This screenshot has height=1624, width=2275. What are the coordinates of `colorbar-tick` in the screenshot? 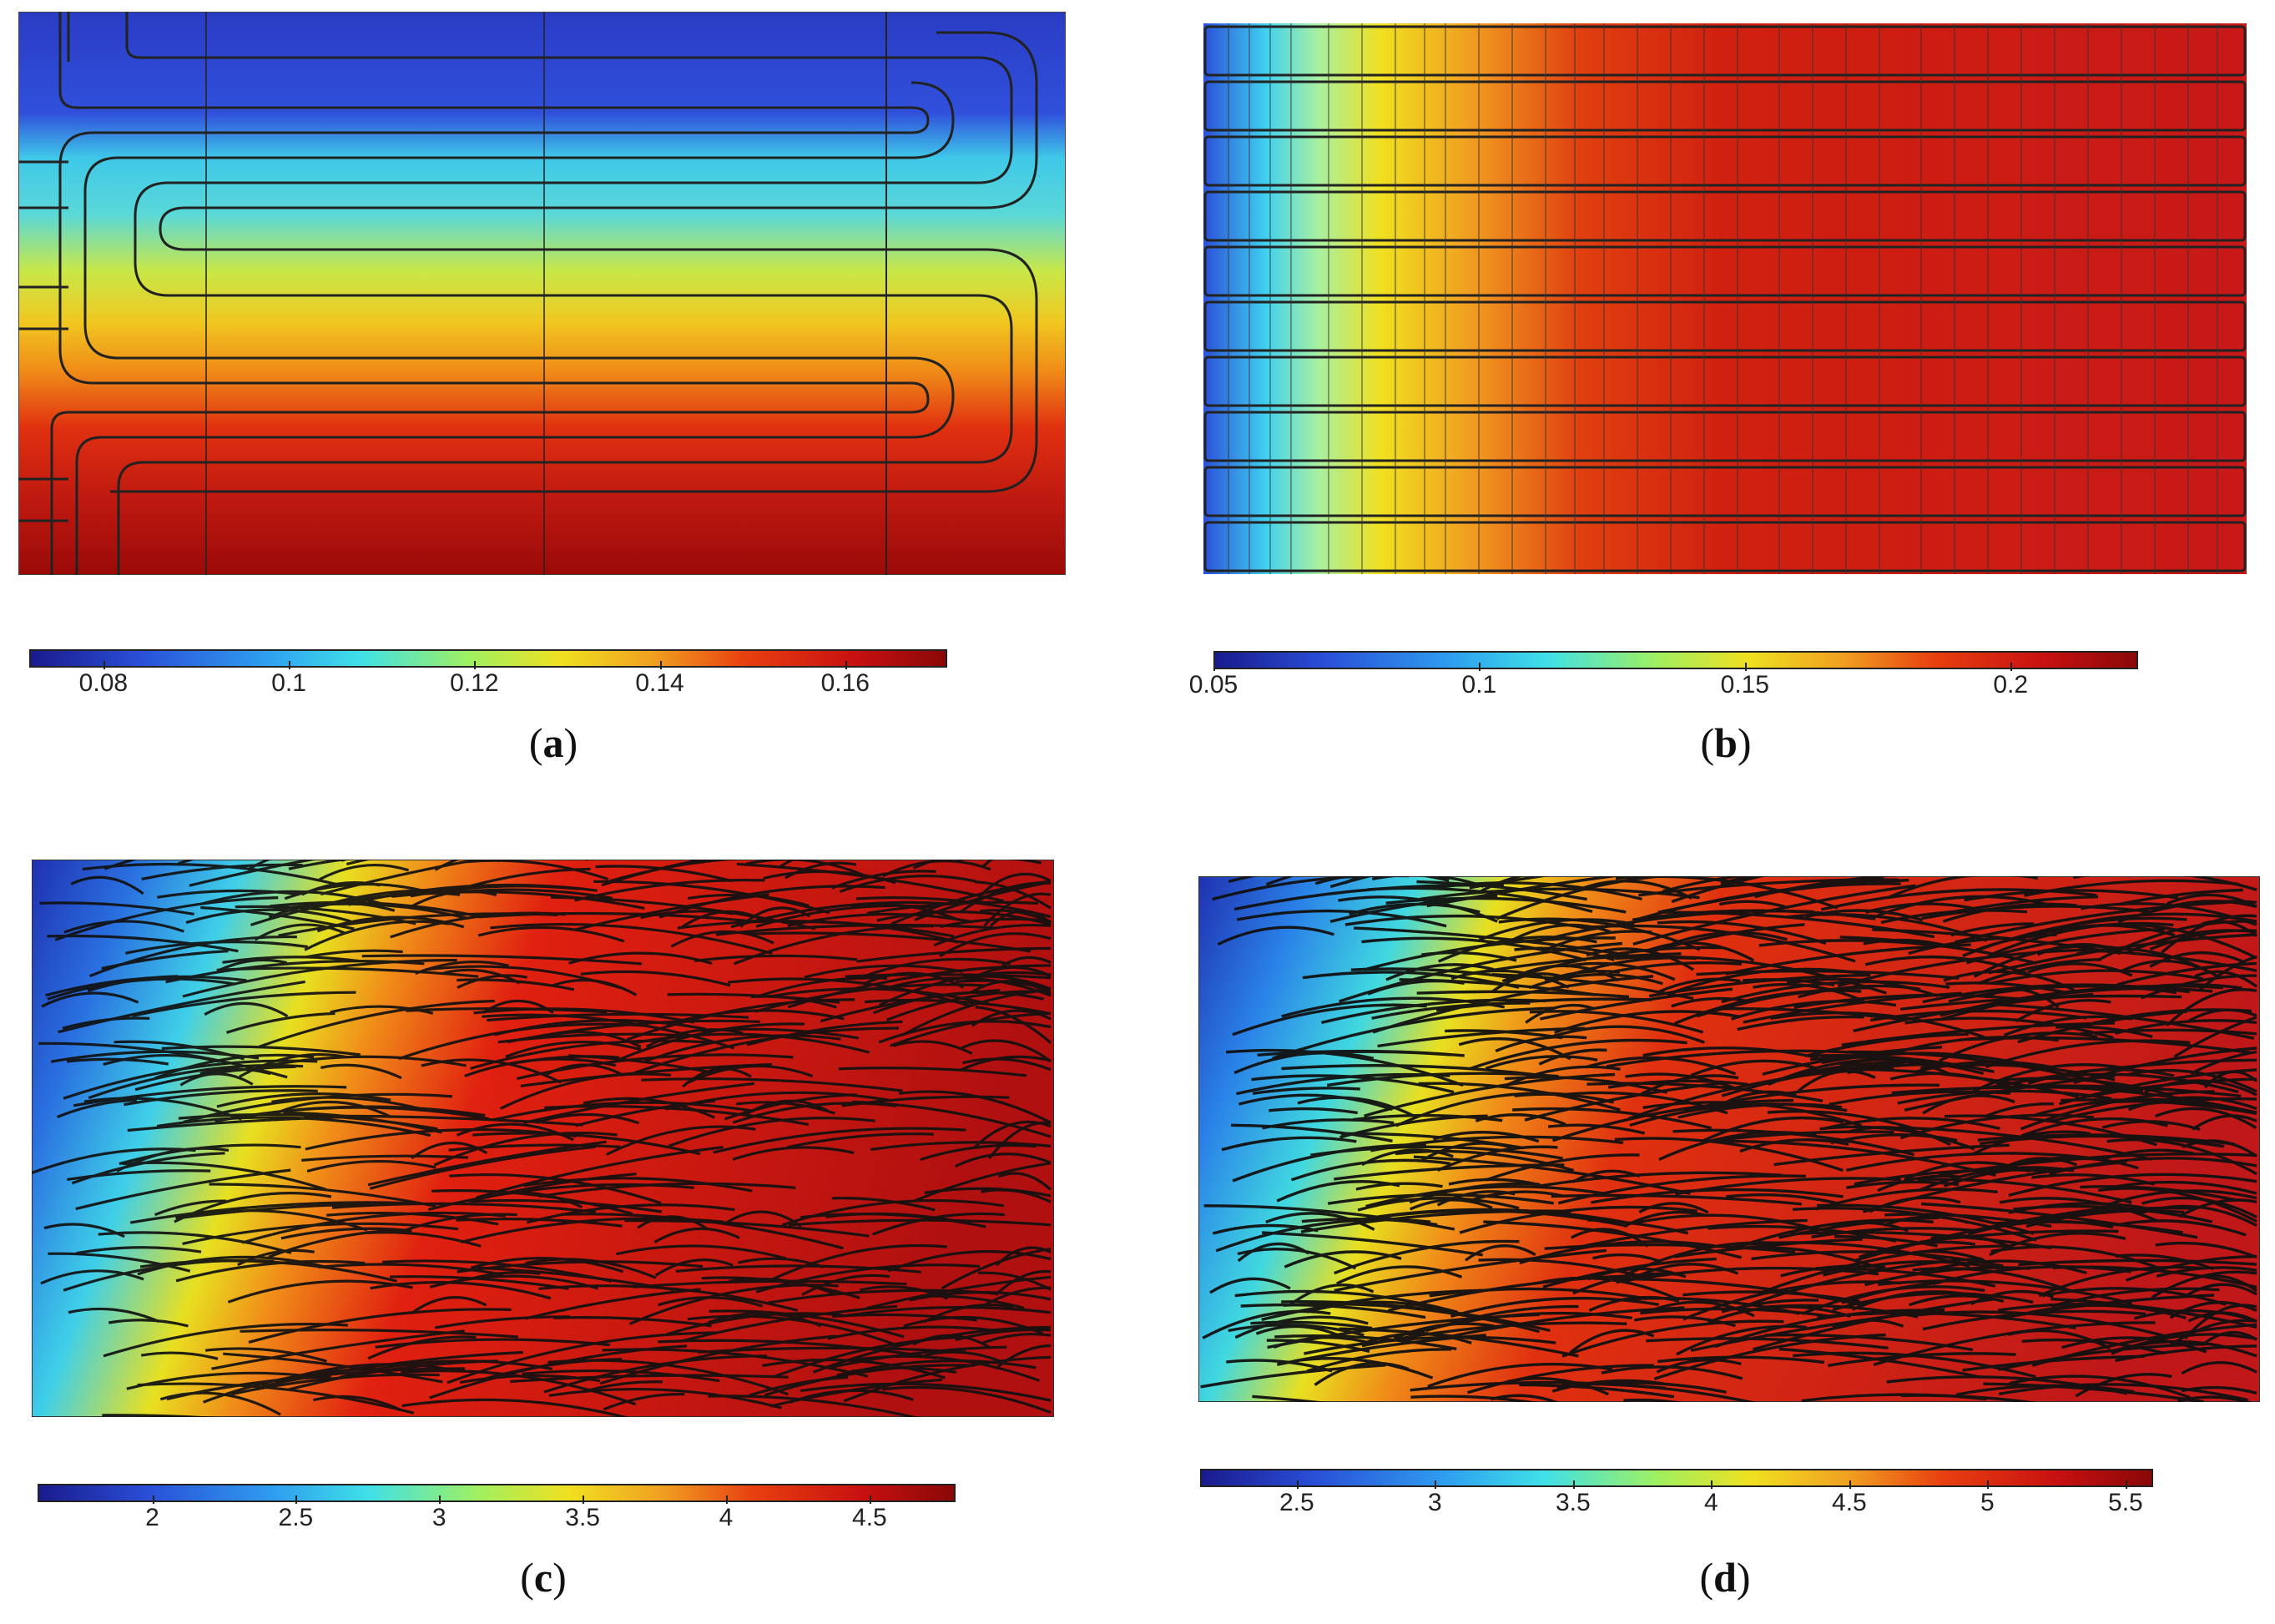 It's located at (296, 1499).